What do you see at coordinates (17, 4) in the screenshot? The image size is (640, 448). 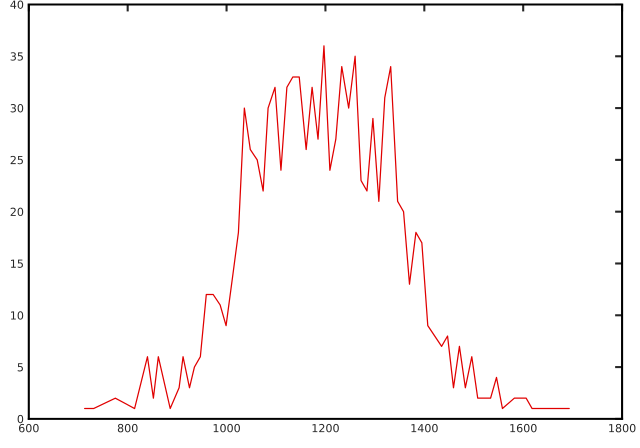 I see `y-tick-label: 40` at bounding box center [17, 4].